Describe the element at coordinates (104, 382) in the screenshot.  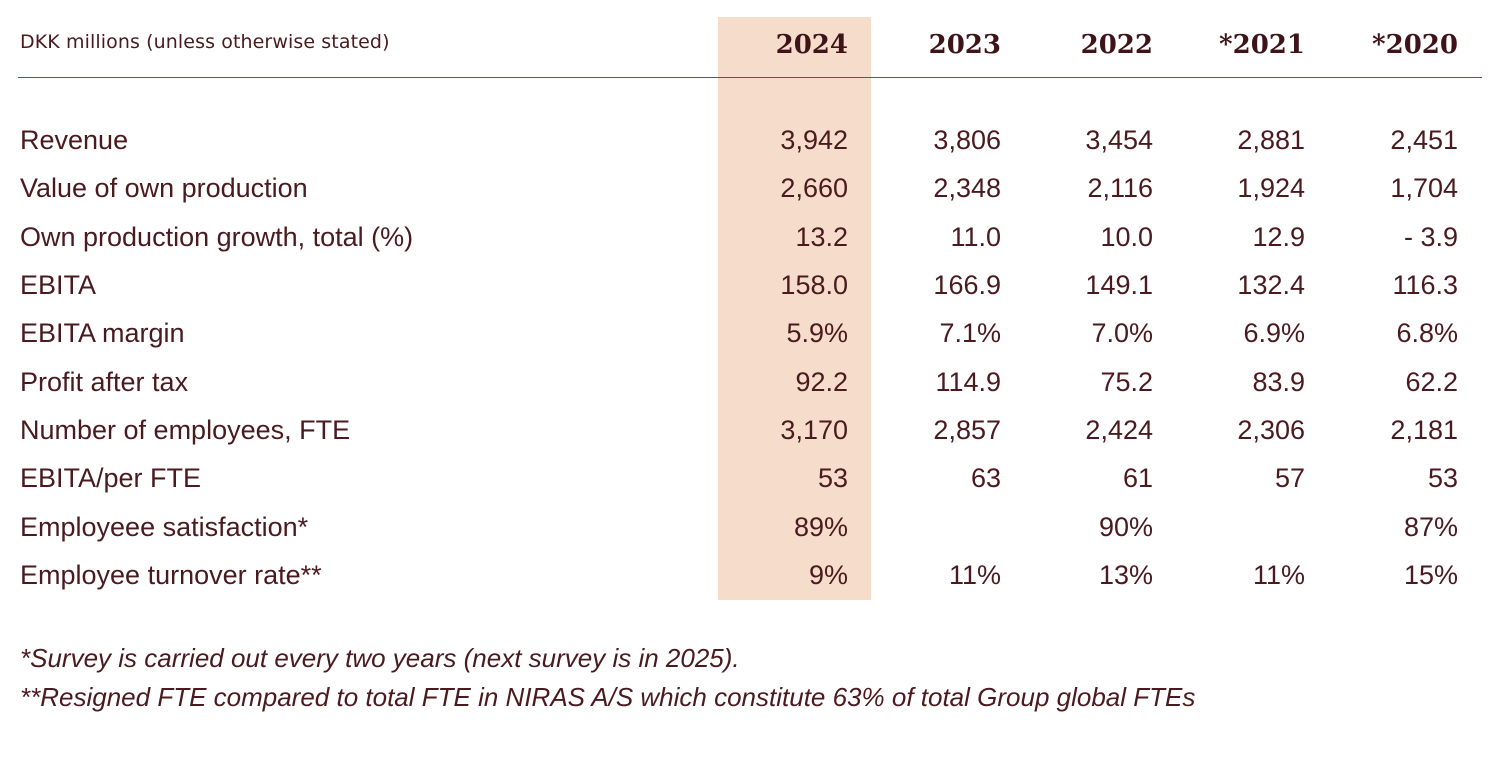
I see `row-label: Profit after tax` at that location.